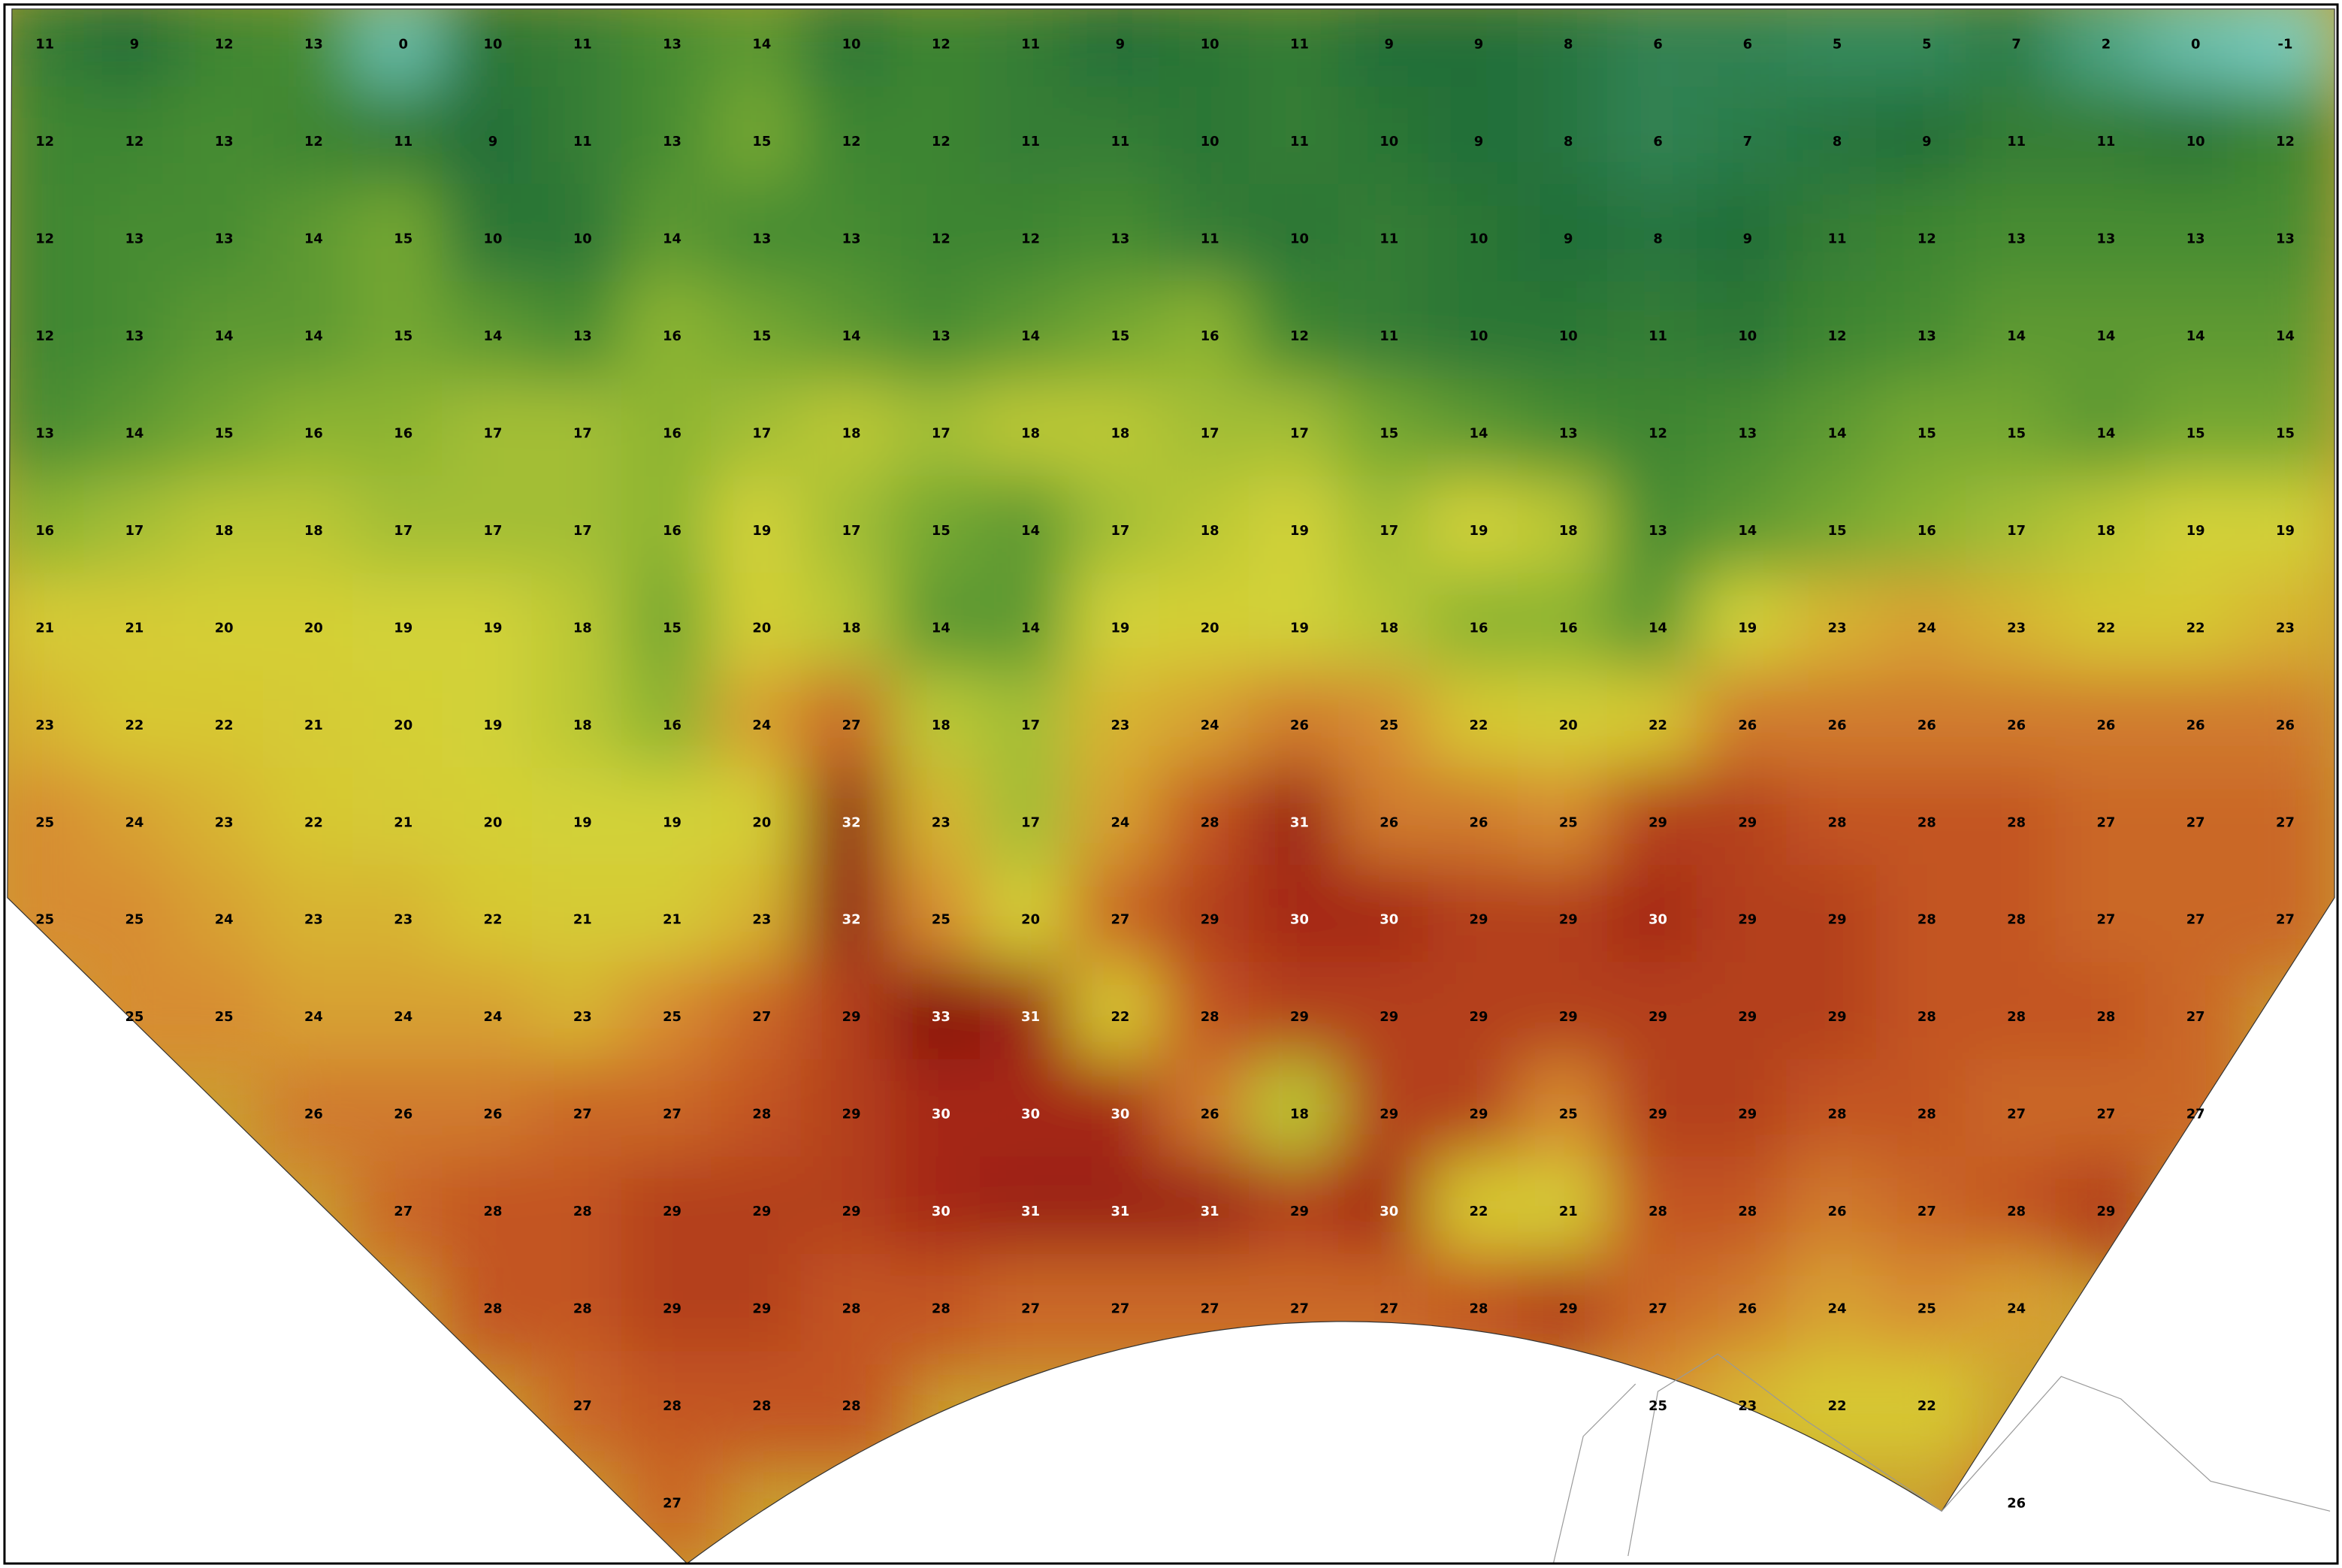  What do you see at coordinates (2285, 45) in the screenshot?
I see `temperature-label: -1` at bounding box center [2285, 45].